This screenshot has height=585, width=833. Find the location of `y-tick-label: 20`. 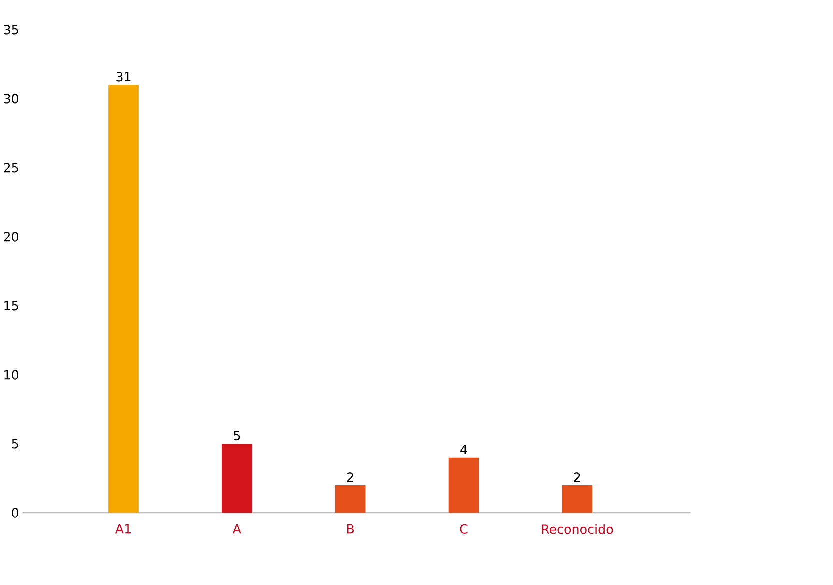

y-tick-label: 20 is located at coordinates (11, 237).